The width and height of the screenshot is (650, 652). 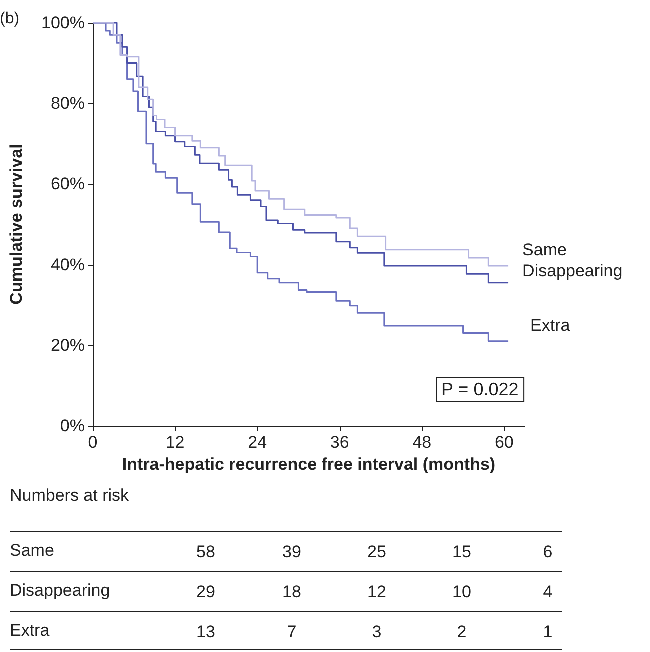 I want to click on text: 58, so click(x=206, y=552).